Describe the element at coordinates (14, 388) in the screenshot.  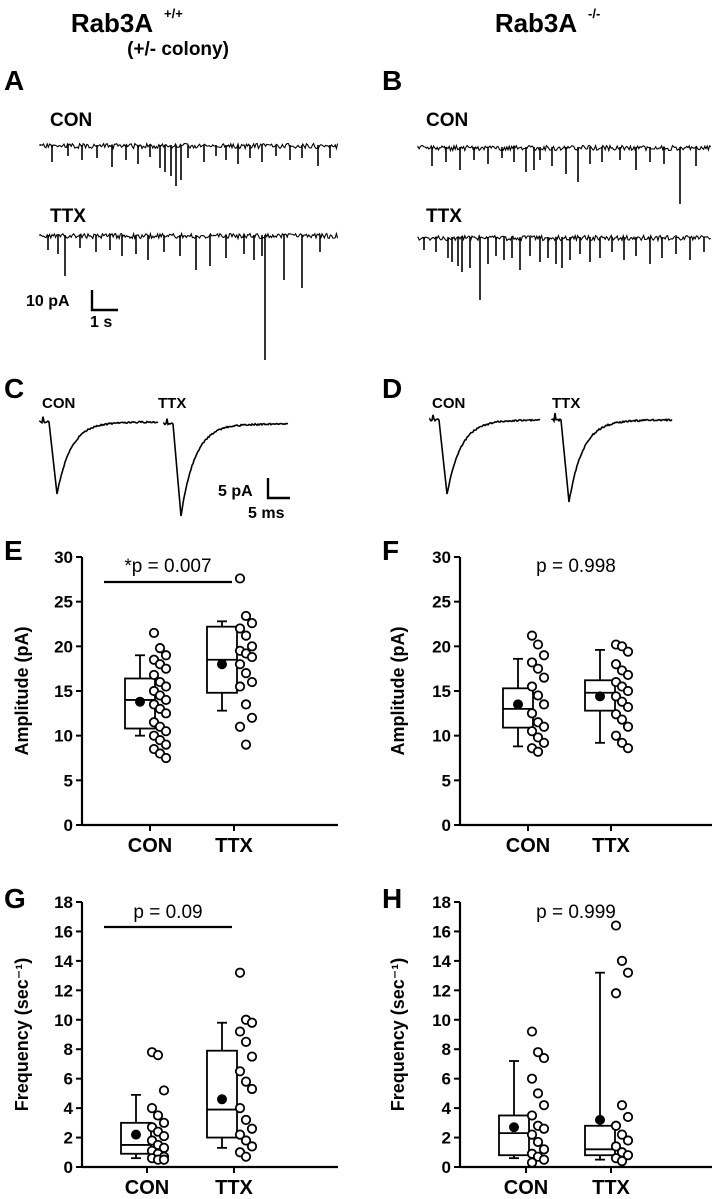
I see `panel-label-c: C` at that location.